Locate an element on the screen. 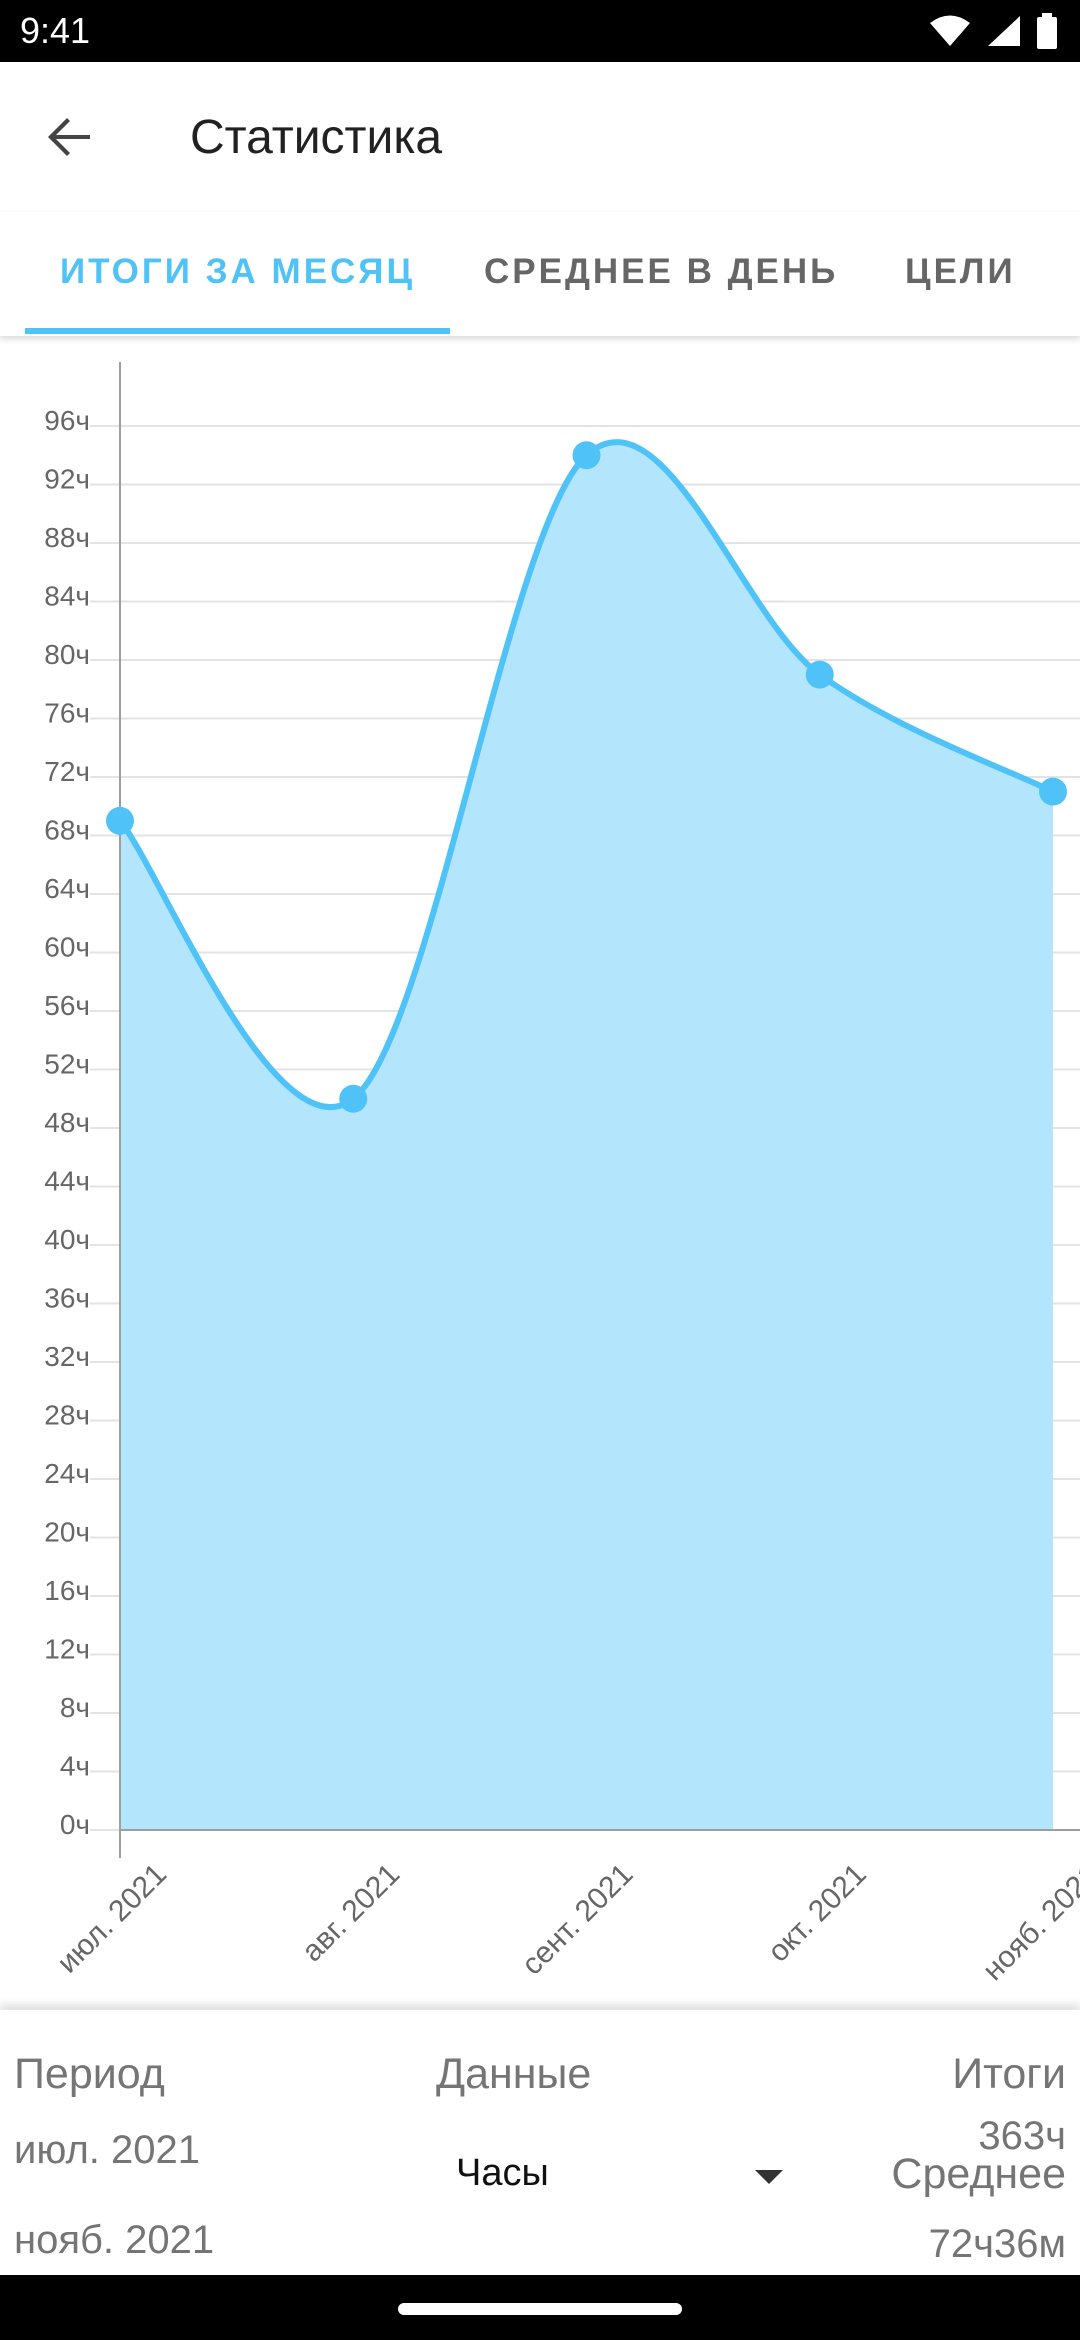  navigation-bar is located at coordinates (540, 2307).